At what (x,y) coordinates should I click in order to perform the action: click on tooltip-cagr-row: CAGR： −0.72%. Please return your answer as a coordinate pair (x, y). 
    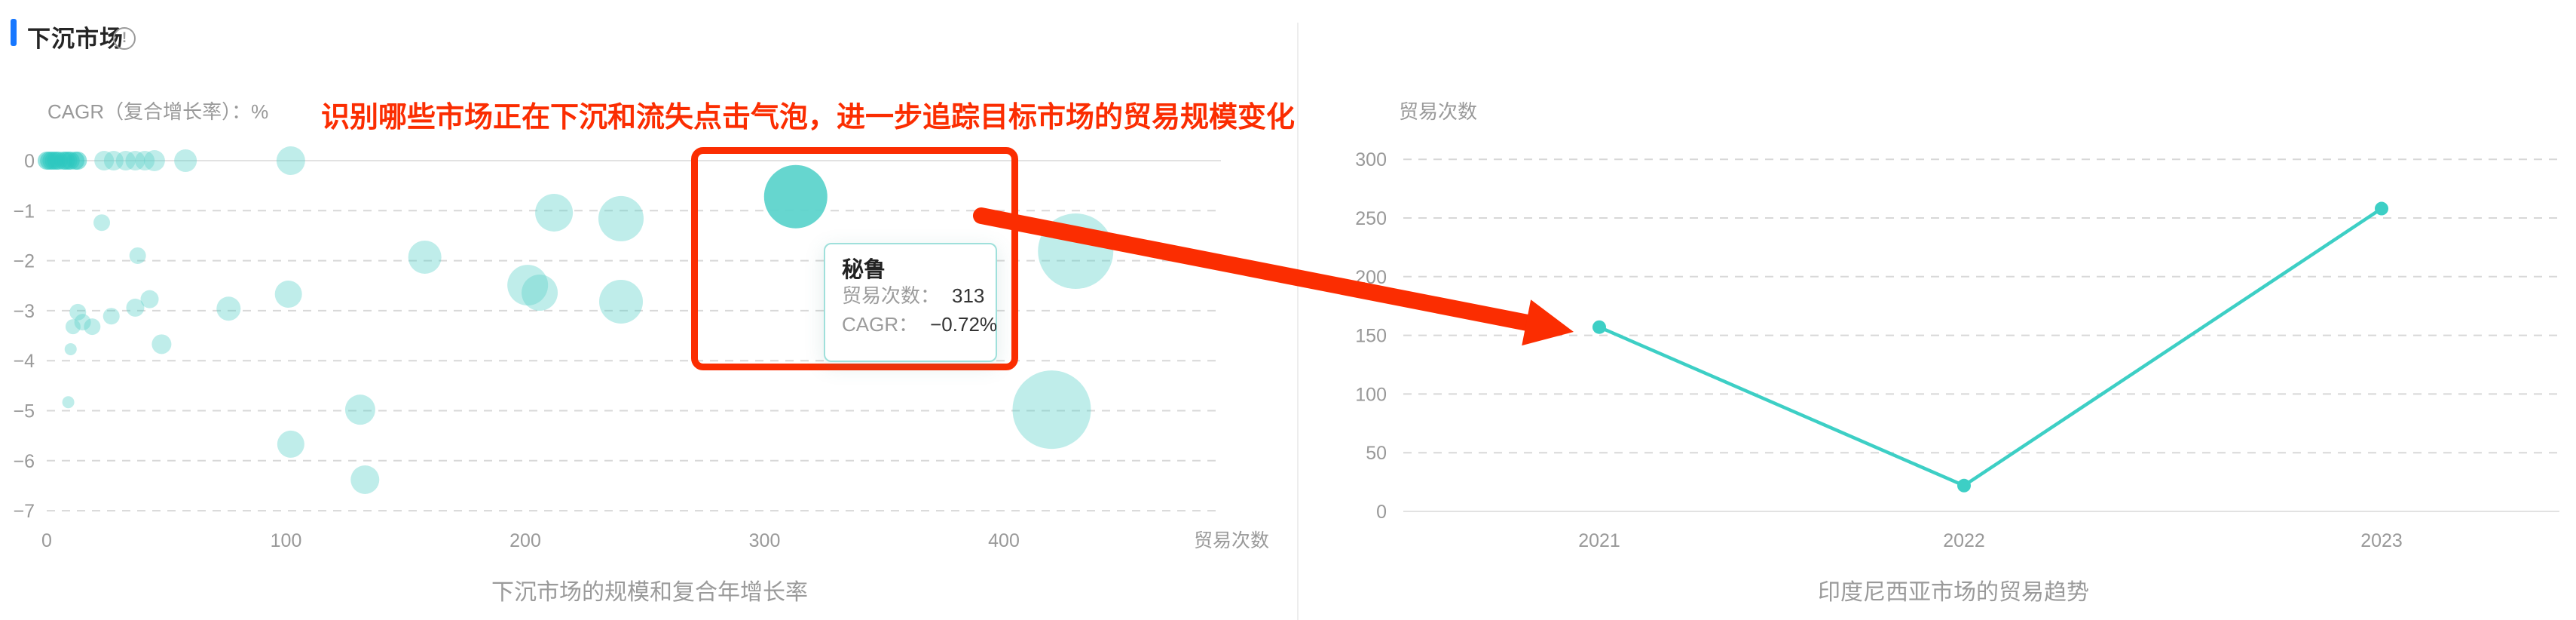
    Looking at the image, I should click on (920, 324).